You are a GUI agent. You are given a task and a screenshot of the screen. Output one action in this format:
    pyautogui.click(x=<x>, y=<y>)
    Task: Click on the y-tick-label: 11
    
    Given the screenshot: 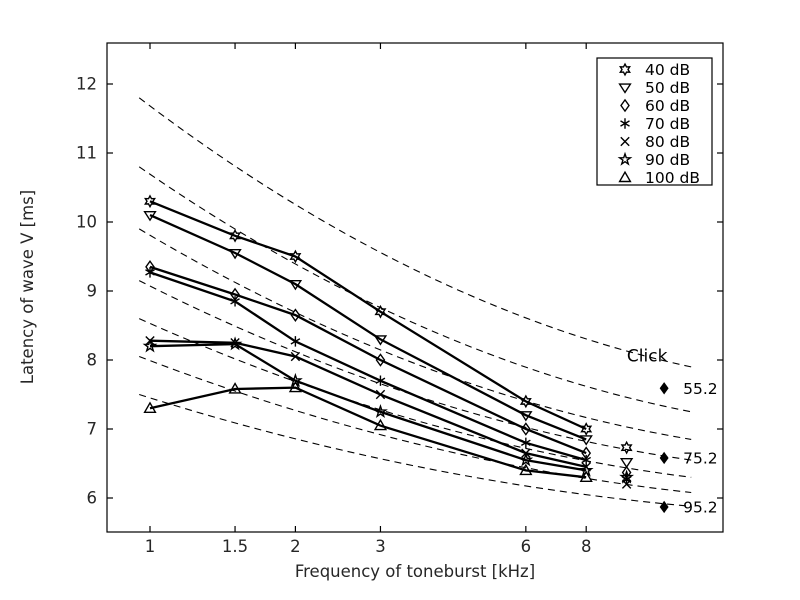 What is the action you would take?
    pyautogui.click(x=86, y=153)
    